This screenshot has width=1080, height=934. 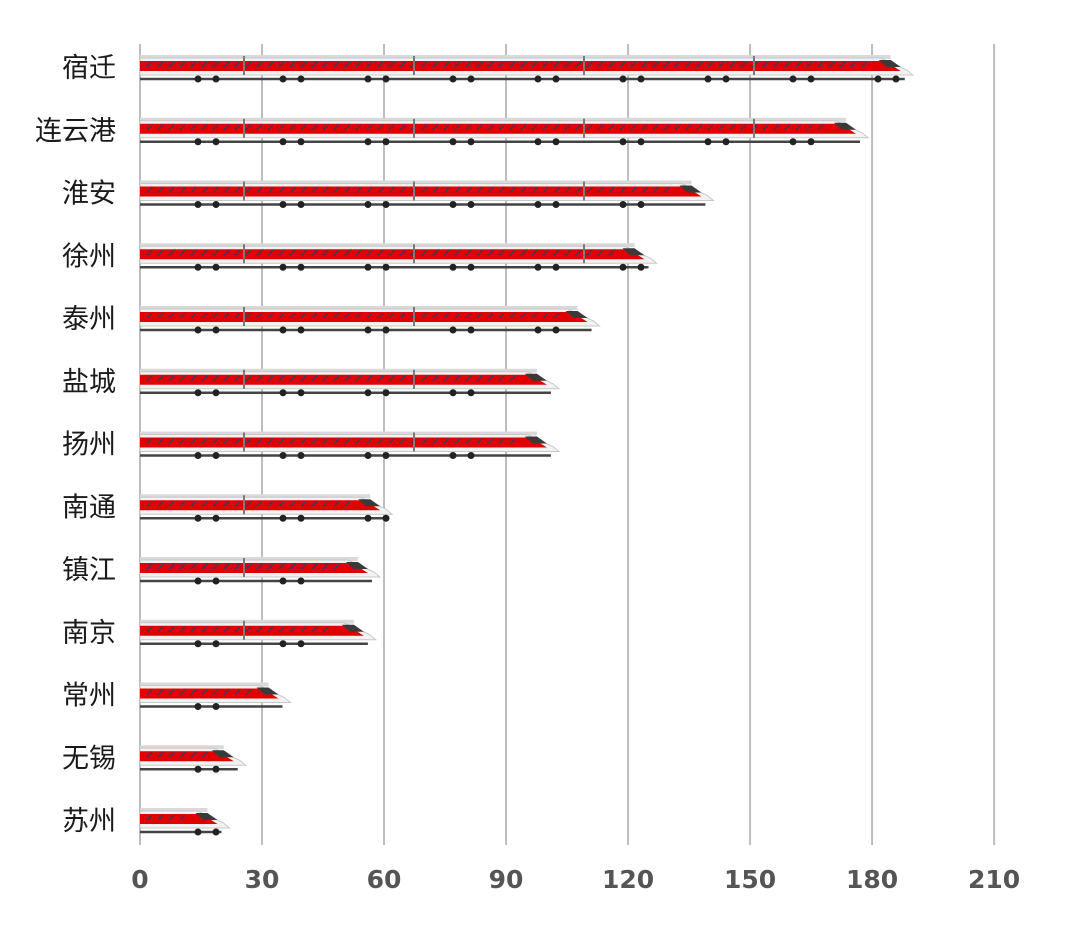 What do you see at coordinates (575, 879) in the screenshot?
I see `x-axis-ticks: 0 30 60 90 120 150 180 210` at bounding box center [575, 879].